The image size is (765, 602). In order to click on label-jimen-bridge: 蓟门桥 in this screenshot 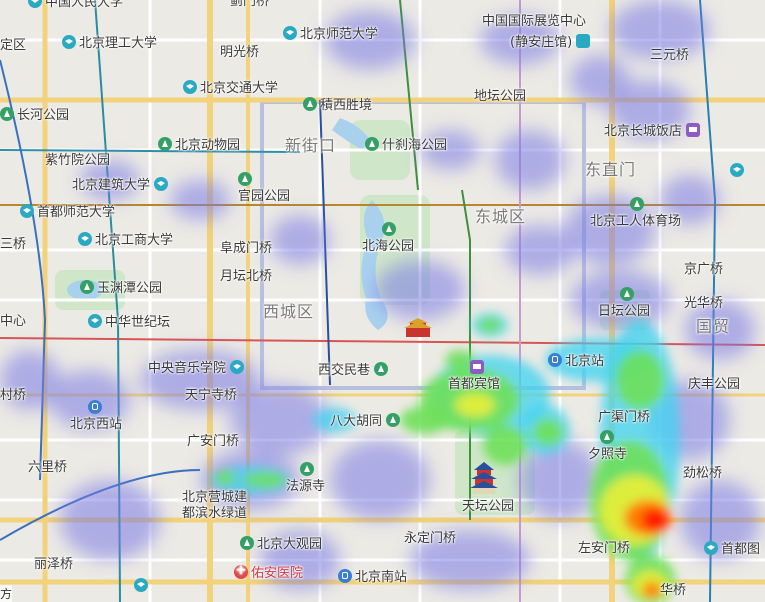, I will do `click(250, 4)`.